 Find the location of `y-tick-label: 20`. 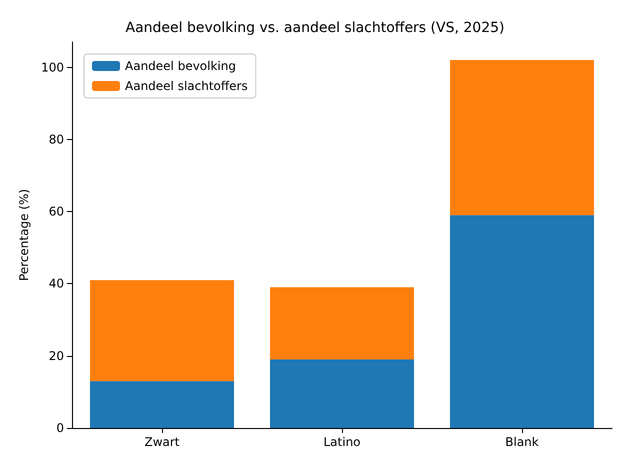

y-tick-label: 20 is located at coordinates (56, 355).